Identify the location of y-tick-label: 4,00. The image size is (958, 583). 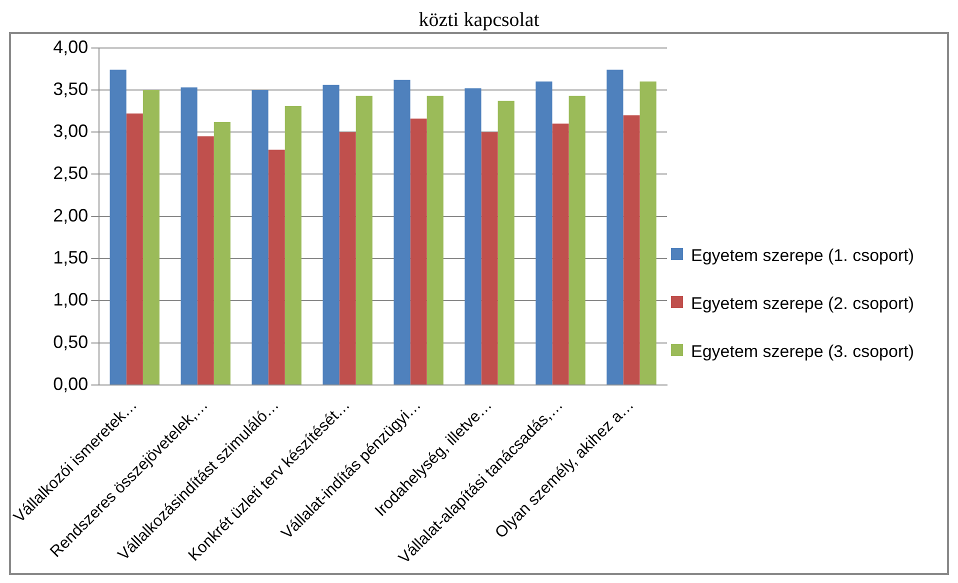
(70, 46).